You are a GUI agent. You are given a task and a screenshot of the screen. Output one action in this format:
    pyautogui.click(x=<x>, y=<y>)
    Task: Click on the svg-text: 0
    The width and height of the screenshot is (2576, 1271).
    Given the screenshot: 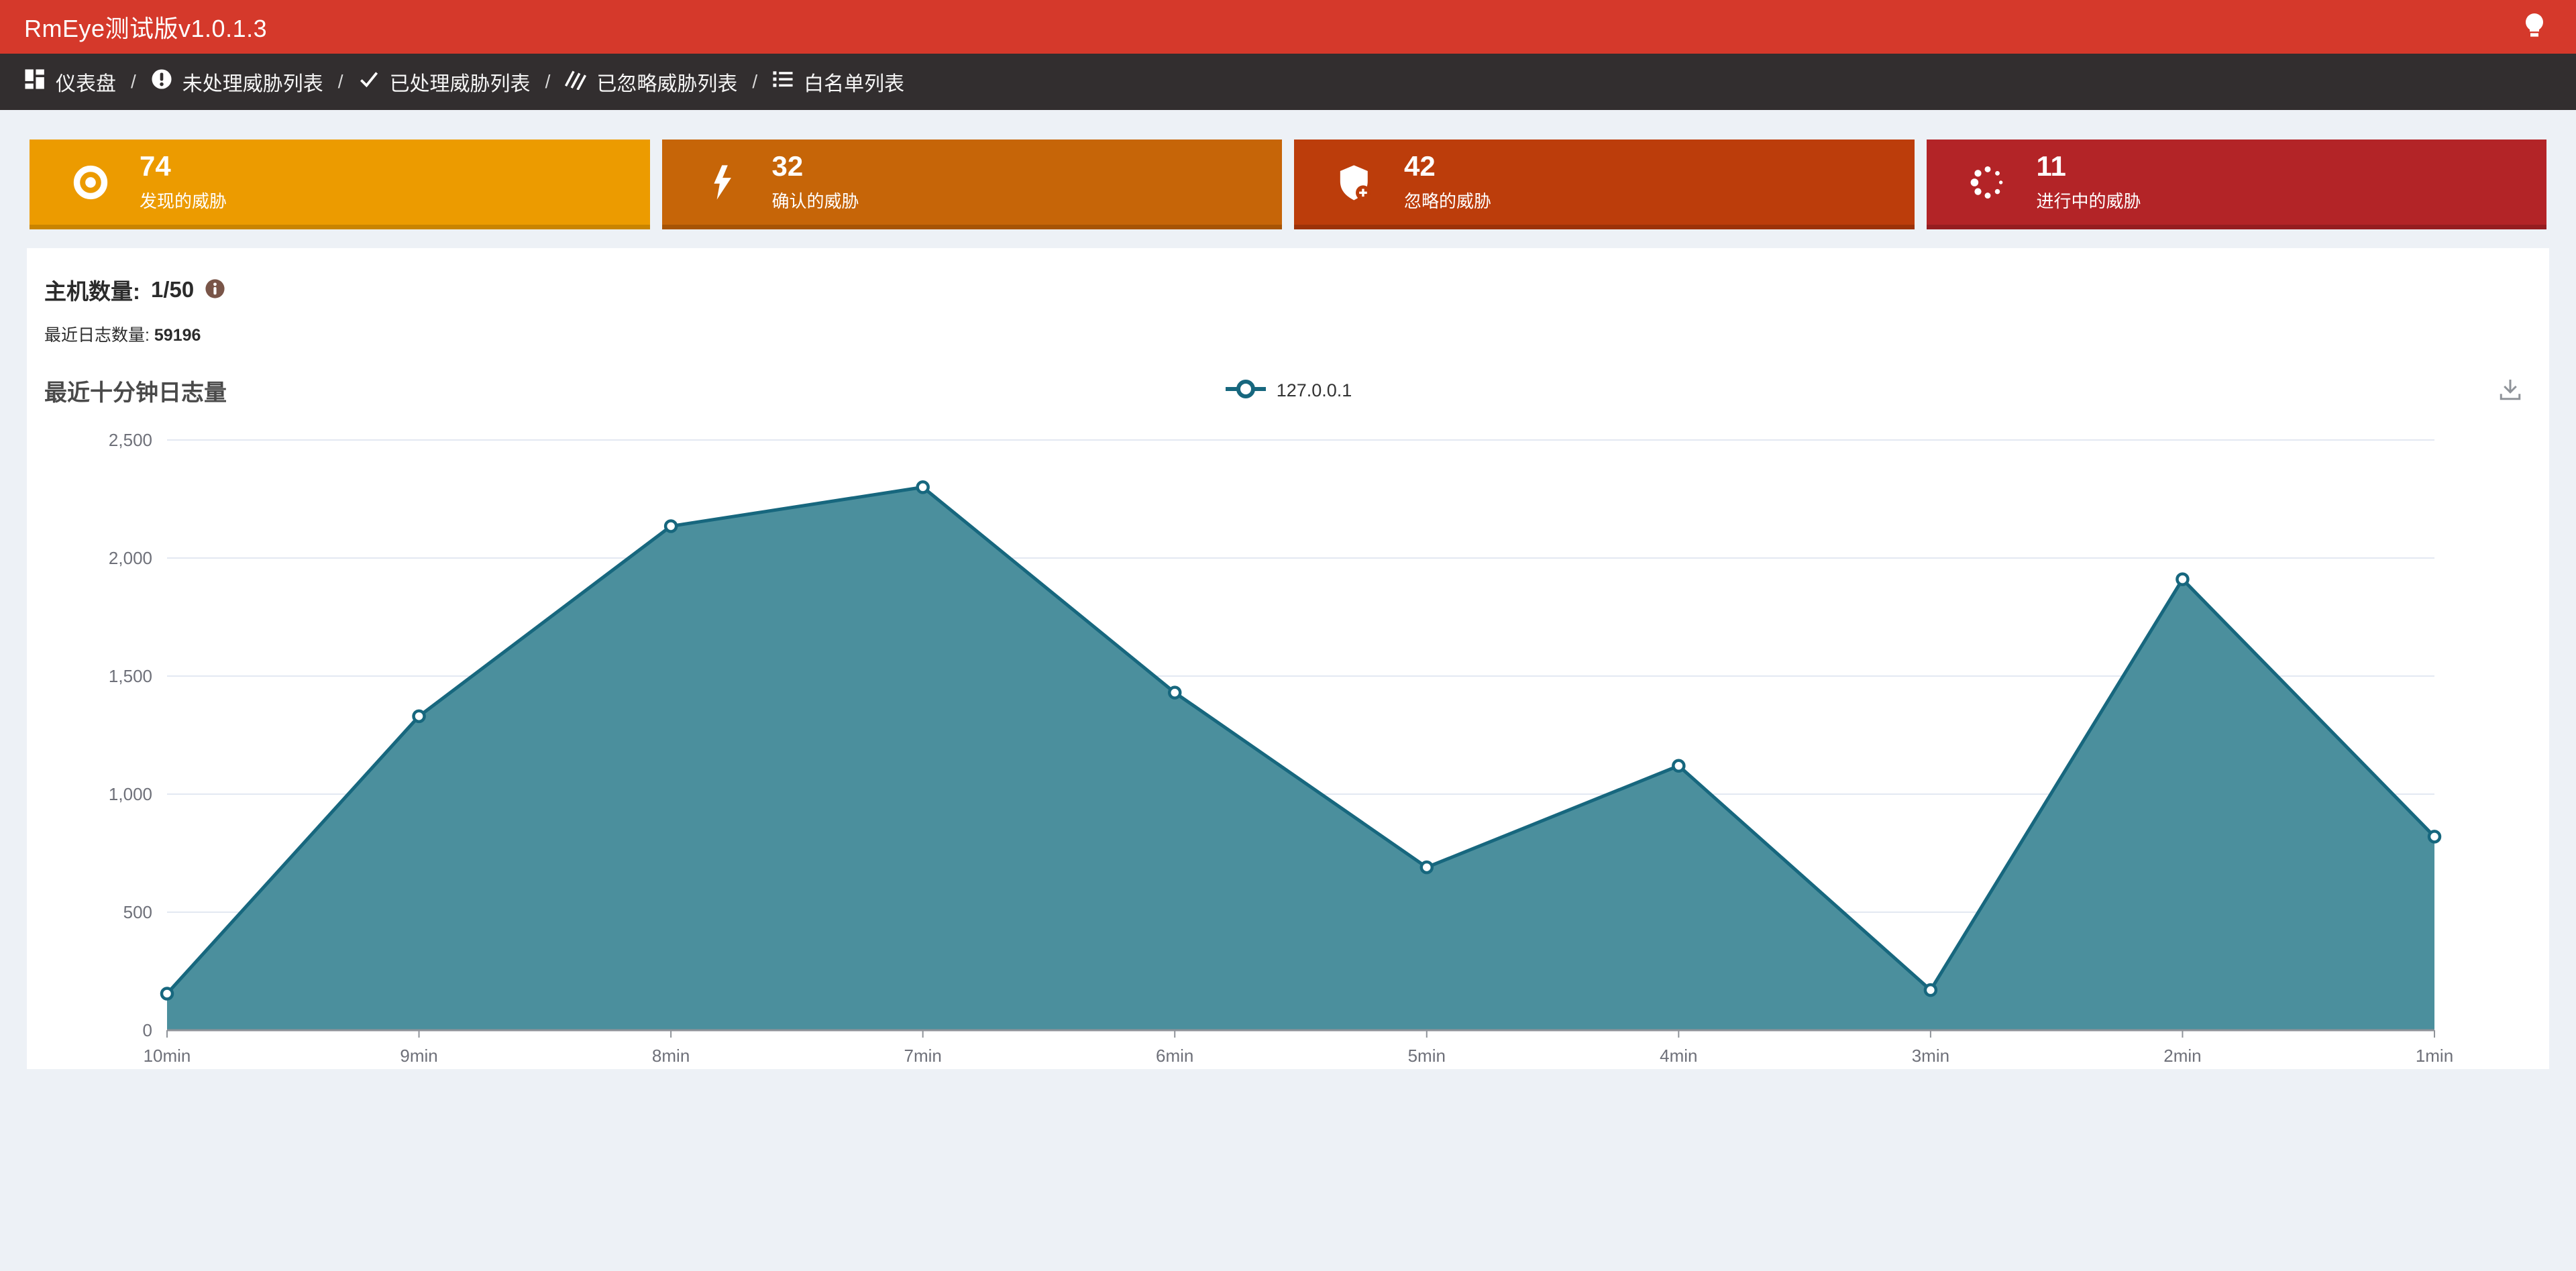 What is the action you would take?
    pyautogui.click(x=147, y=1030)
    